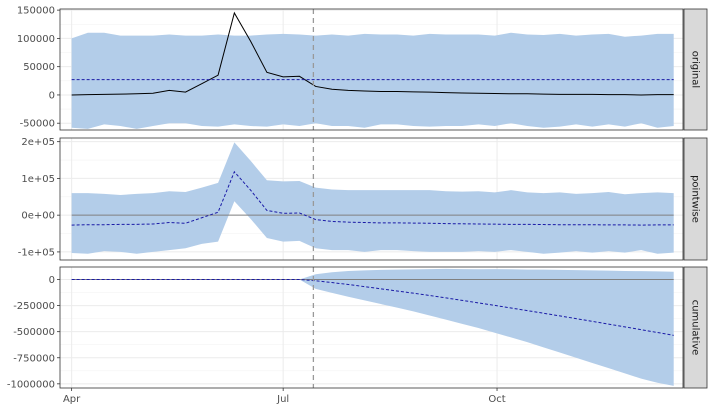  Describe the element at coordinates (34, 306) in the screenshot. I see `y-tick-label: -250000` at that location.